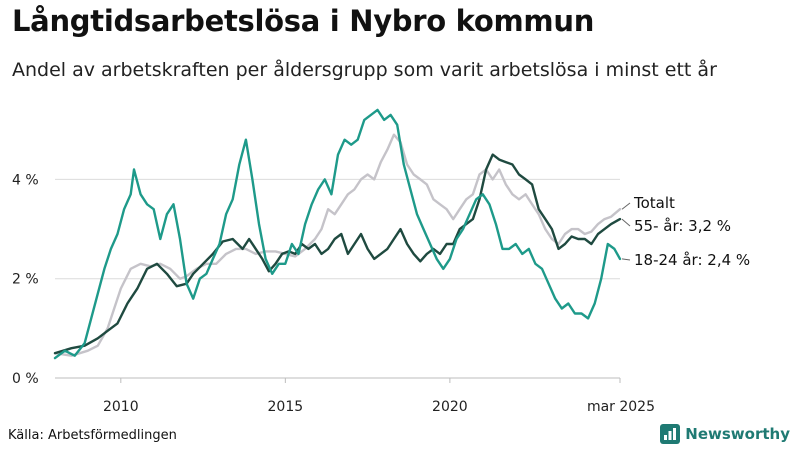 The height and width of the screenshot is (450, 800). I want to click on y-tick-label: 0 %, so click(25, 379).